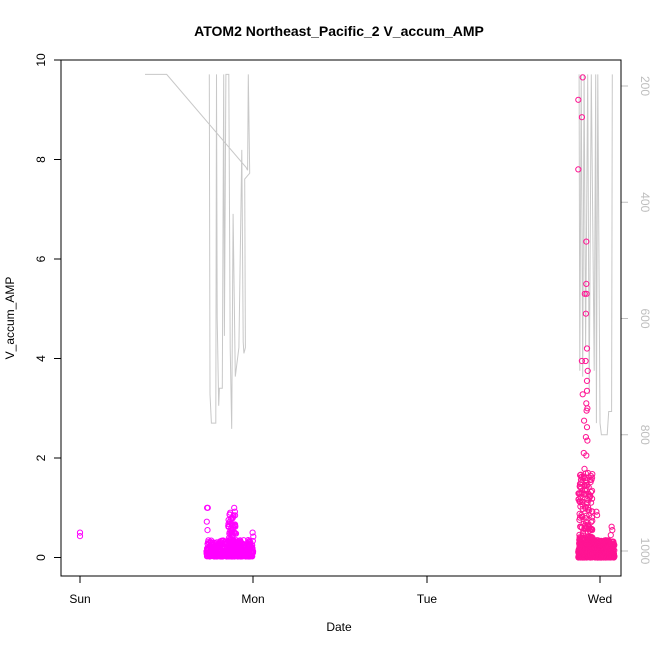  I want to click on y2-tick-label: 200, so click(644, 86).